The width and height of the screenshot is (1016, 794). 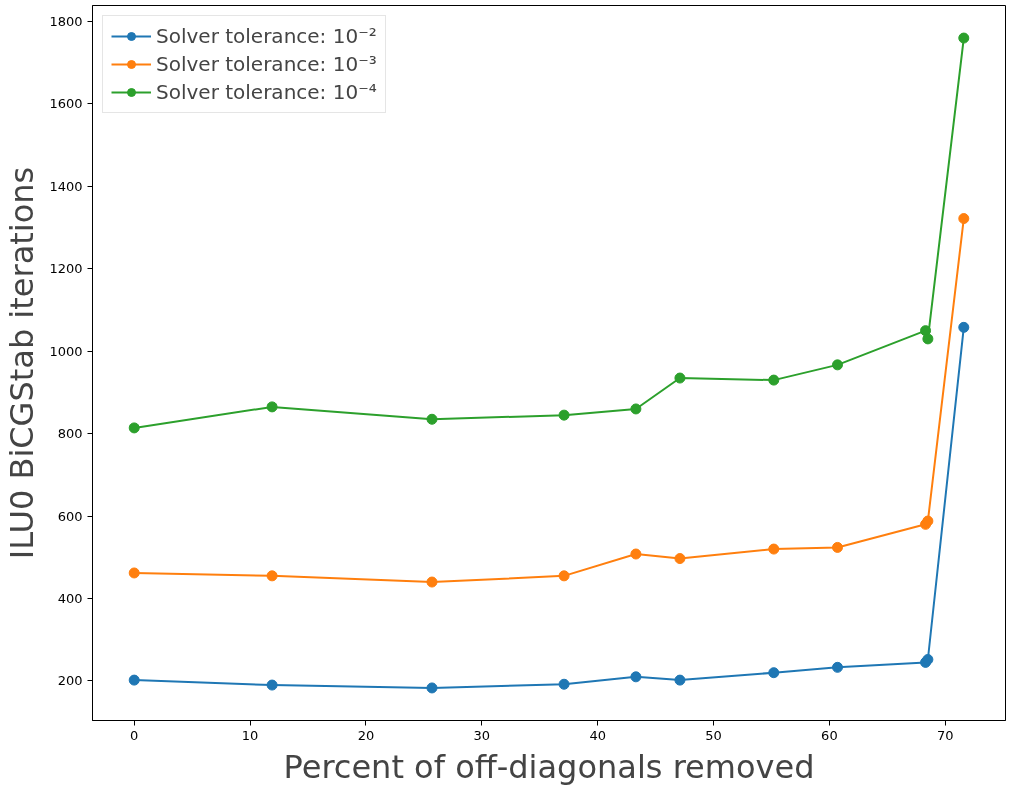 What do you see at coordinates (70, 599) in the screenshot?
I see `y-tick-label: 400` at bounding box center [70, 599].